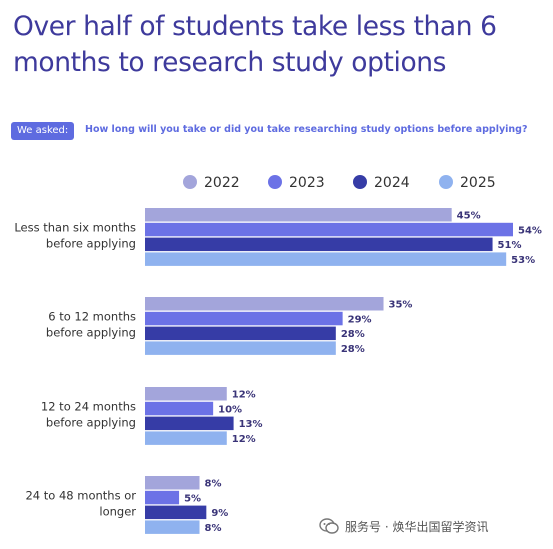 This screenshot has height=549, width=553. Describe the element at coordinates (91, 333) in the screenshot. I see `category-label-2: before applying` at that location.